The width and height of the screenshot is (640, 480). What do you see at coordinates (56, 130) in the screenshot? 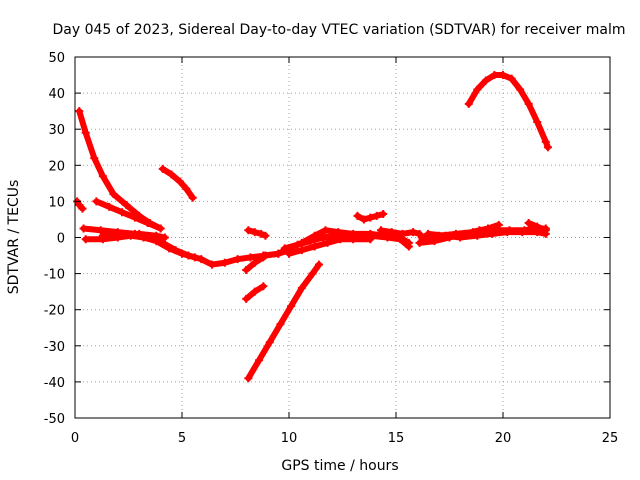
I see `y-tick-label: 30` at bounding box center [56, 130].